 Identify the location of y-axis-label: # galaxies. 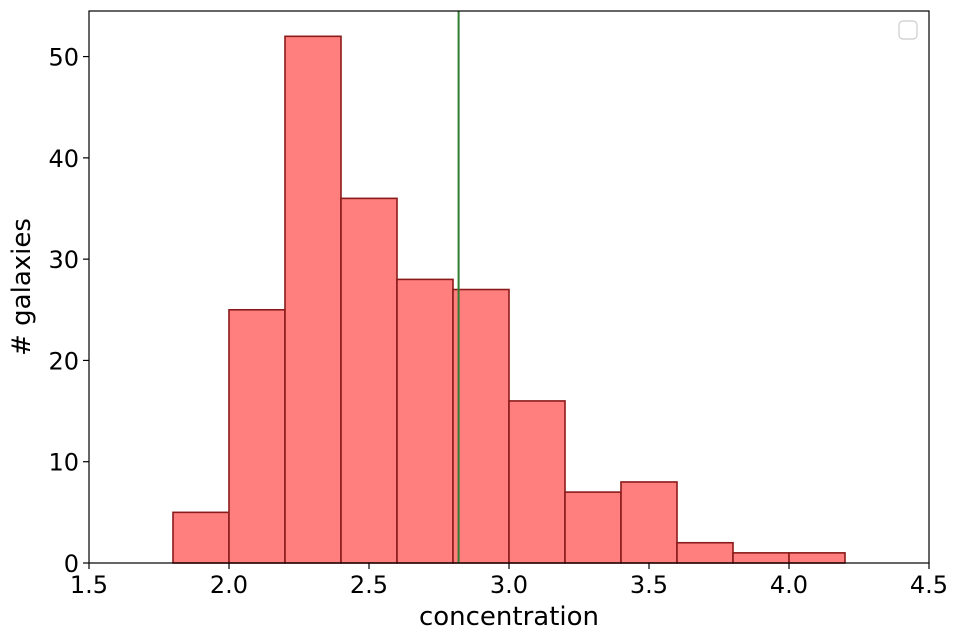
(22, 287).